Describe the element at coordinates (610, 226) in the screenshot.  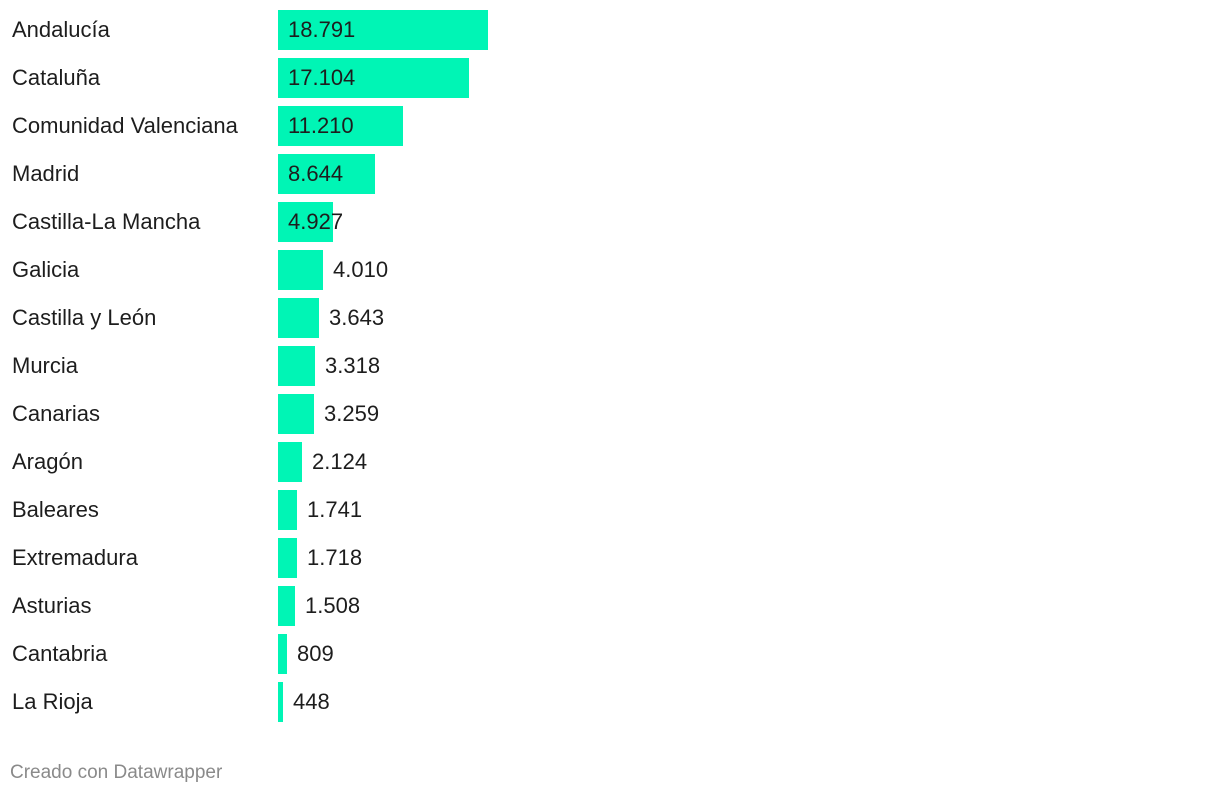
I see `chart-row: Castilla-La Mancha 4.927` at that location.